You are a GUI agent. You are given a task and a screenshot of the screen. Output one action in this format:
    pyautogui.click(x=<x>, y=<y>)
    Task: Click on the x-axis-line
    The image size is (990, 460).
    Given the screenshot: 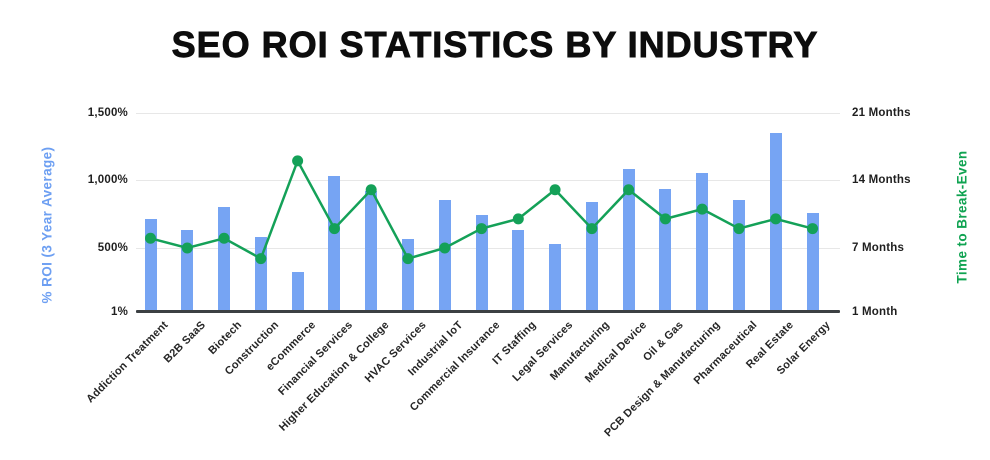 What is the action you would take?
    pyautogui.click(x=488, y=311)
    